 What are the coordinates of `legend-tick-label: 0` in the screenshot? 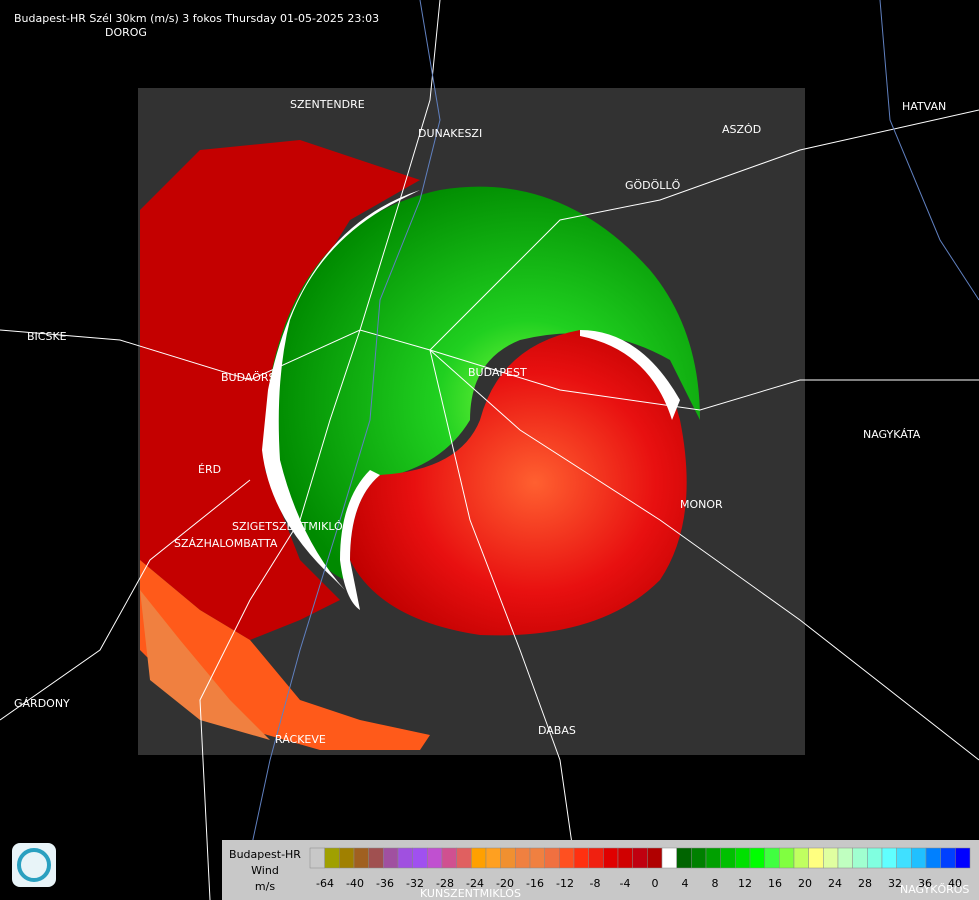 It's located at (655, 883).